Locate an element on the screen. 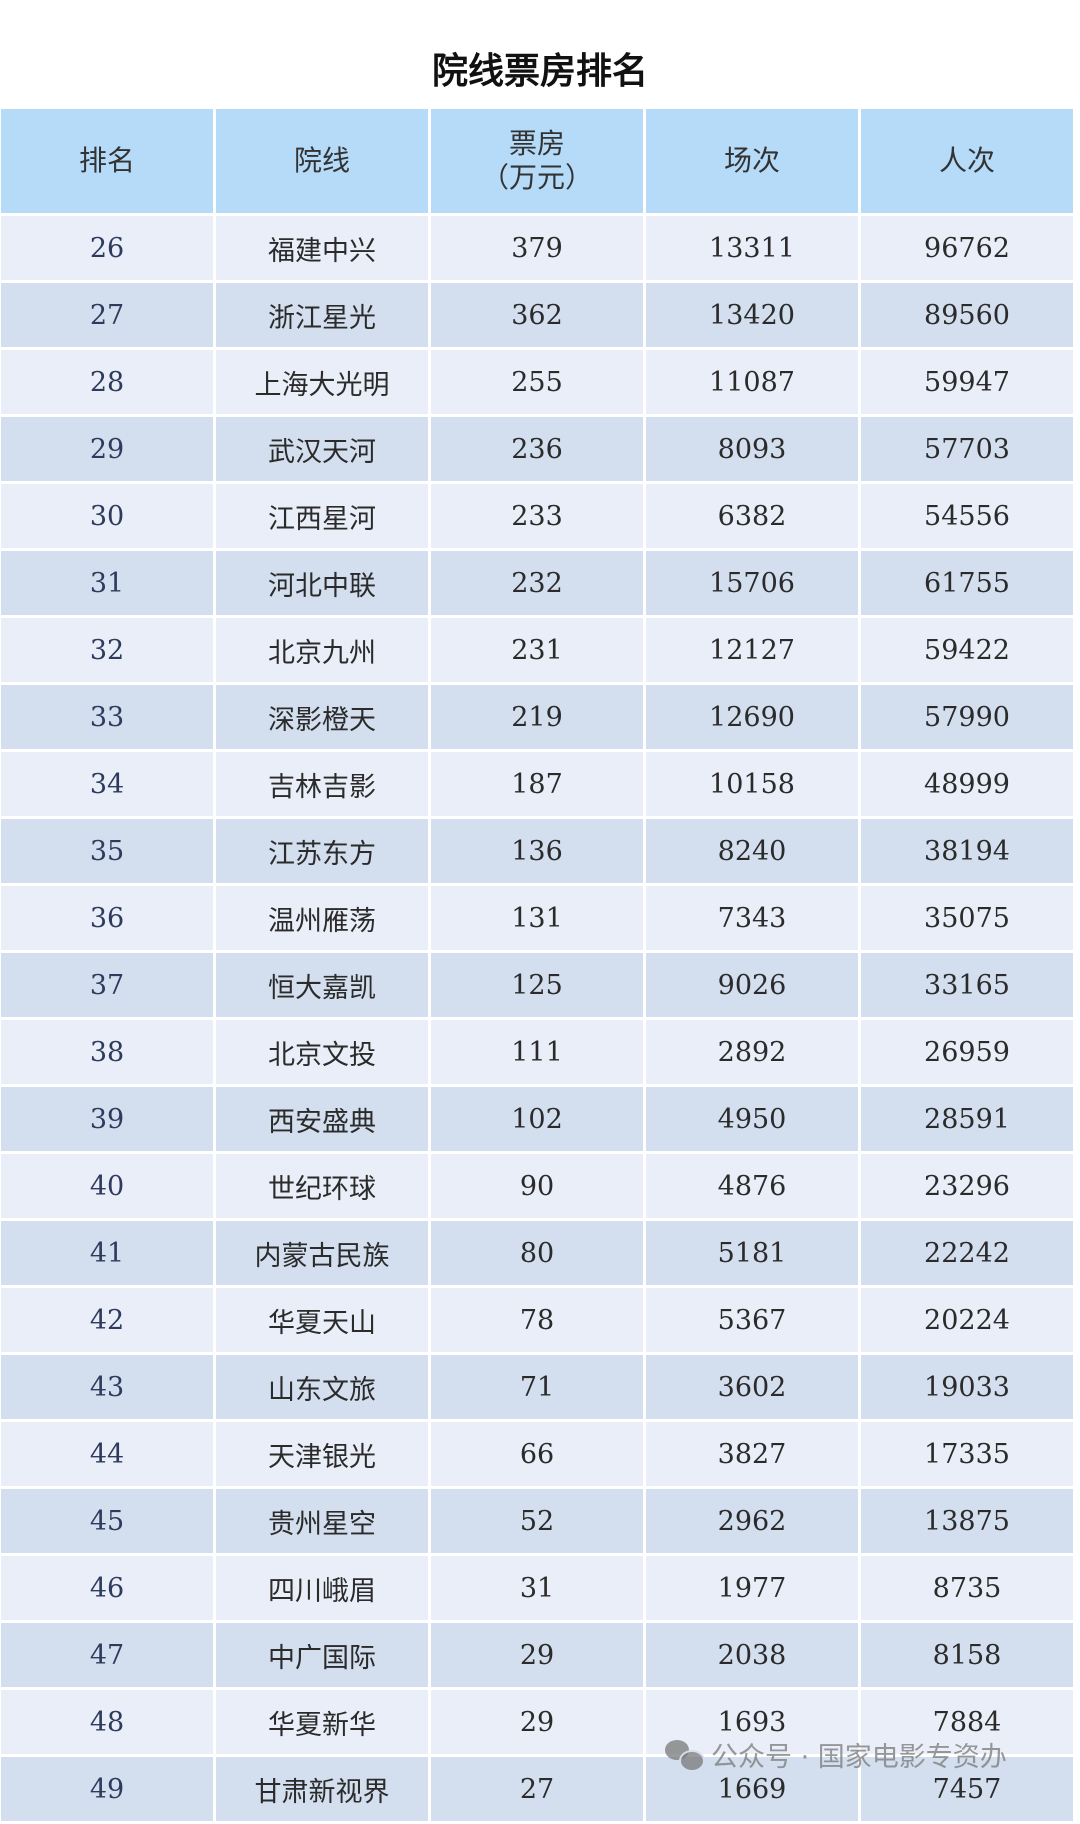 The height and width of the screenshot is (1824, 1080). cell-cinema-chain: 北京文投 is located at coordinates (322, 1052).